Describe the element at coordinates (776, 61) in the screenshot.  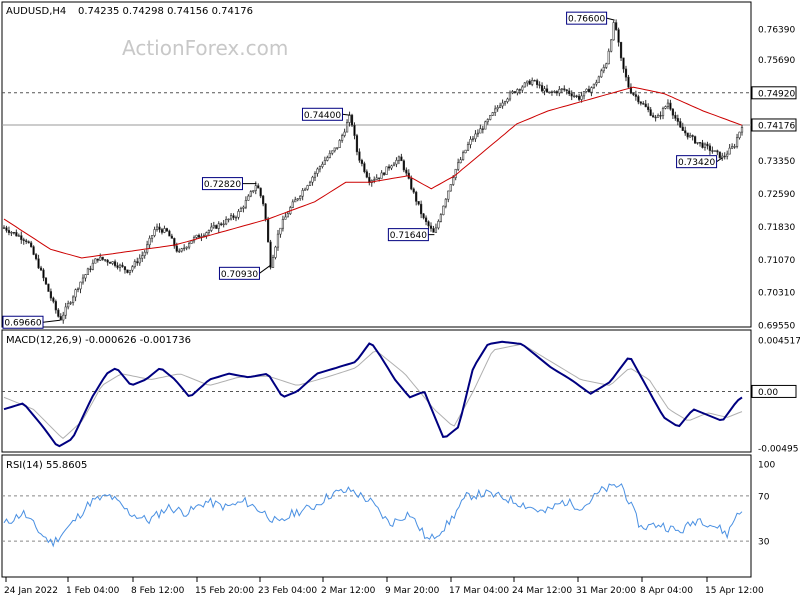
I see `price-axis-tick: 0.75690` at that location.